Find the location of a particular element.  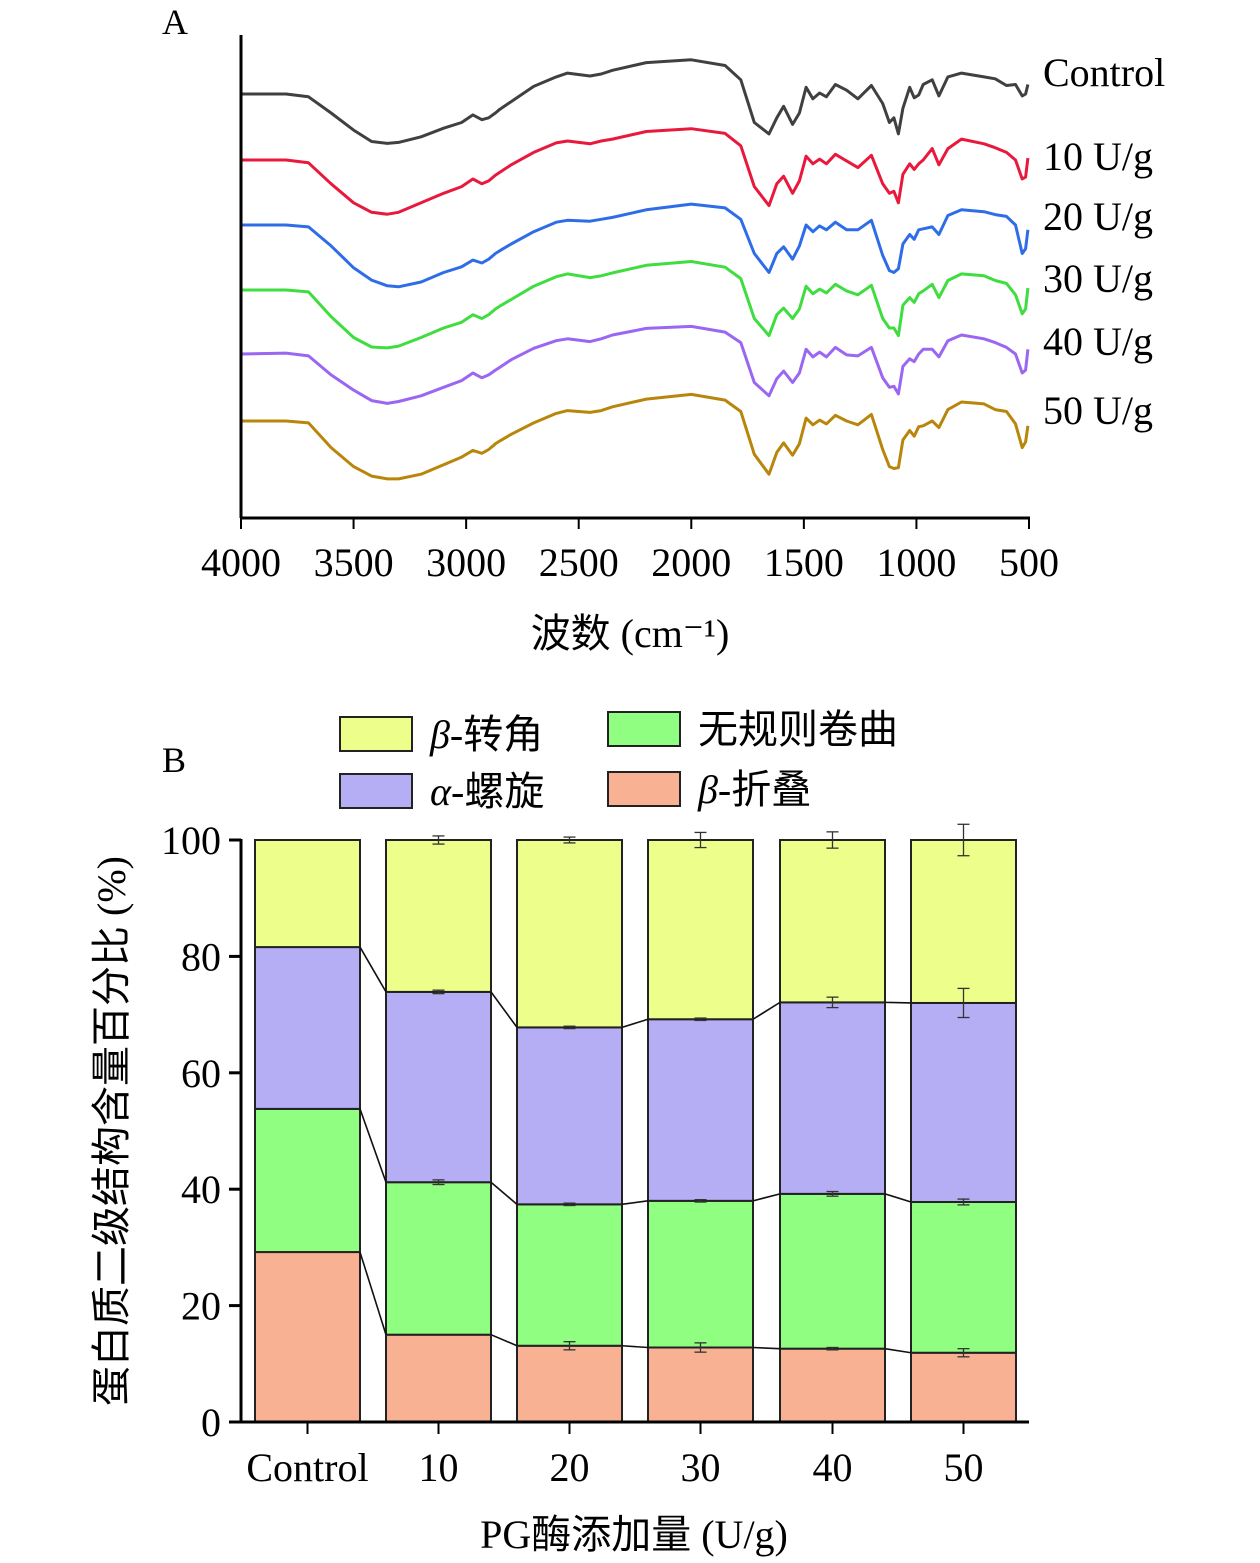

series-label-10-u-g: 10 U/g is located at coordinates (1098, 156).